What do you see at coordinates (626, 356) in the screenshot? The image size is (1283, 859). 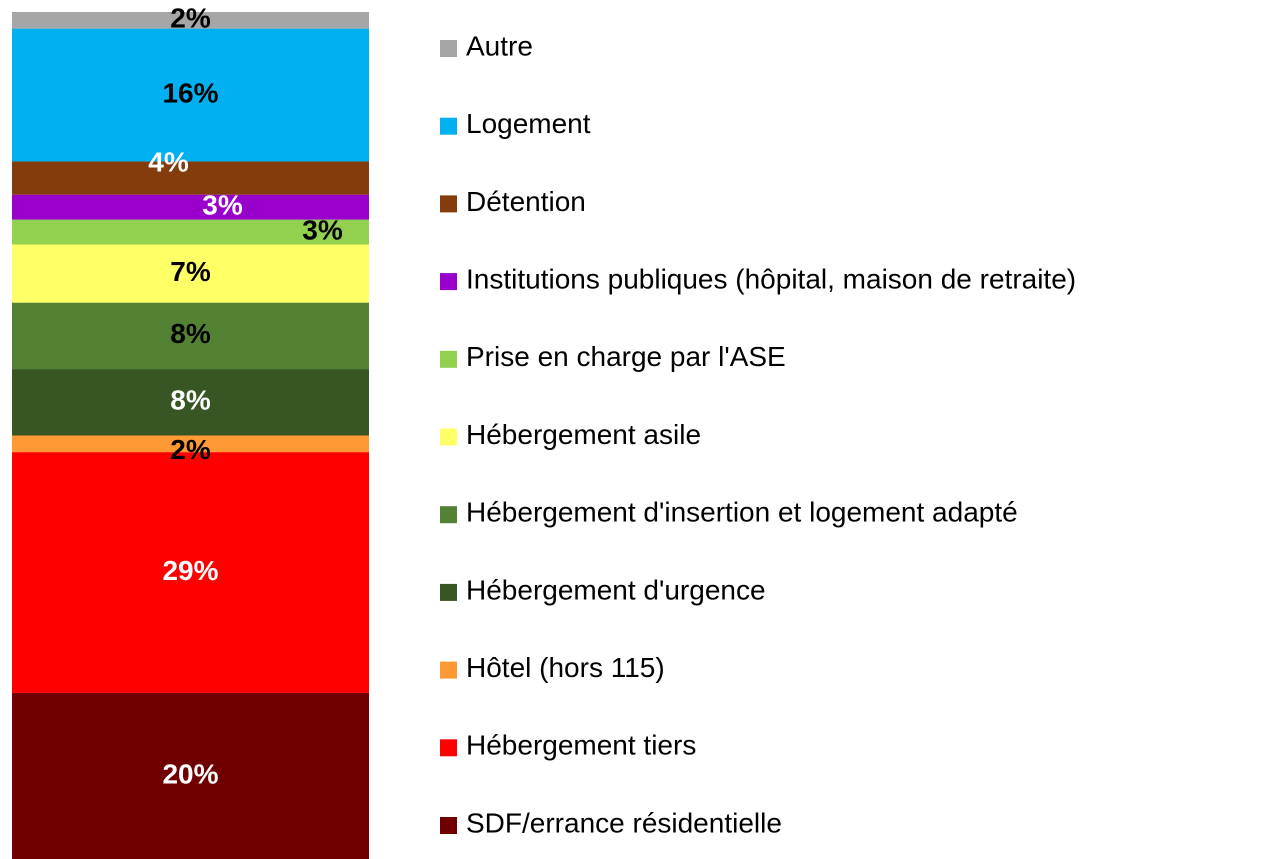 I see `legend-label: Prise en charge par l'ASE` at bounding box center [626, 356].